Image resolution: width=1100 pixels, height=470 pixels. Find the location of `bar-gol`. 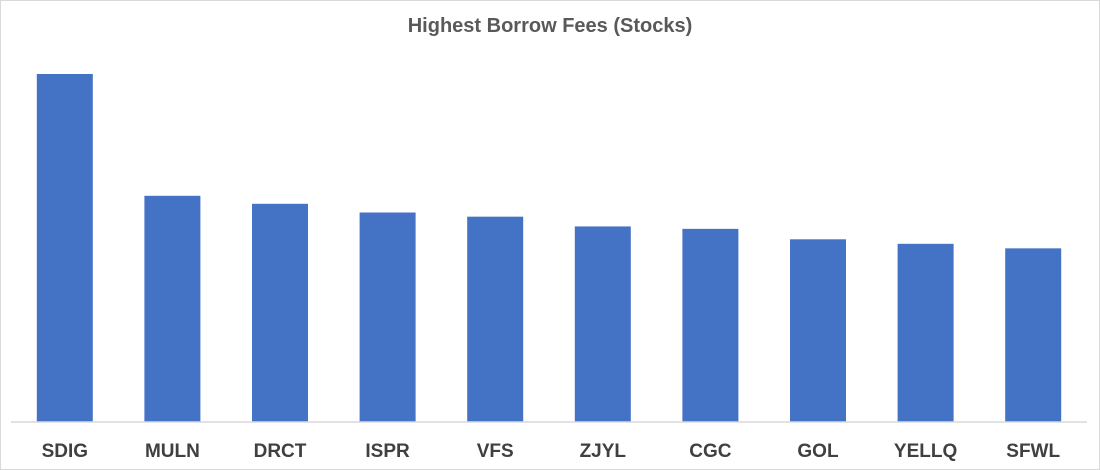

bar-gol is located at coordinates (818, 330).